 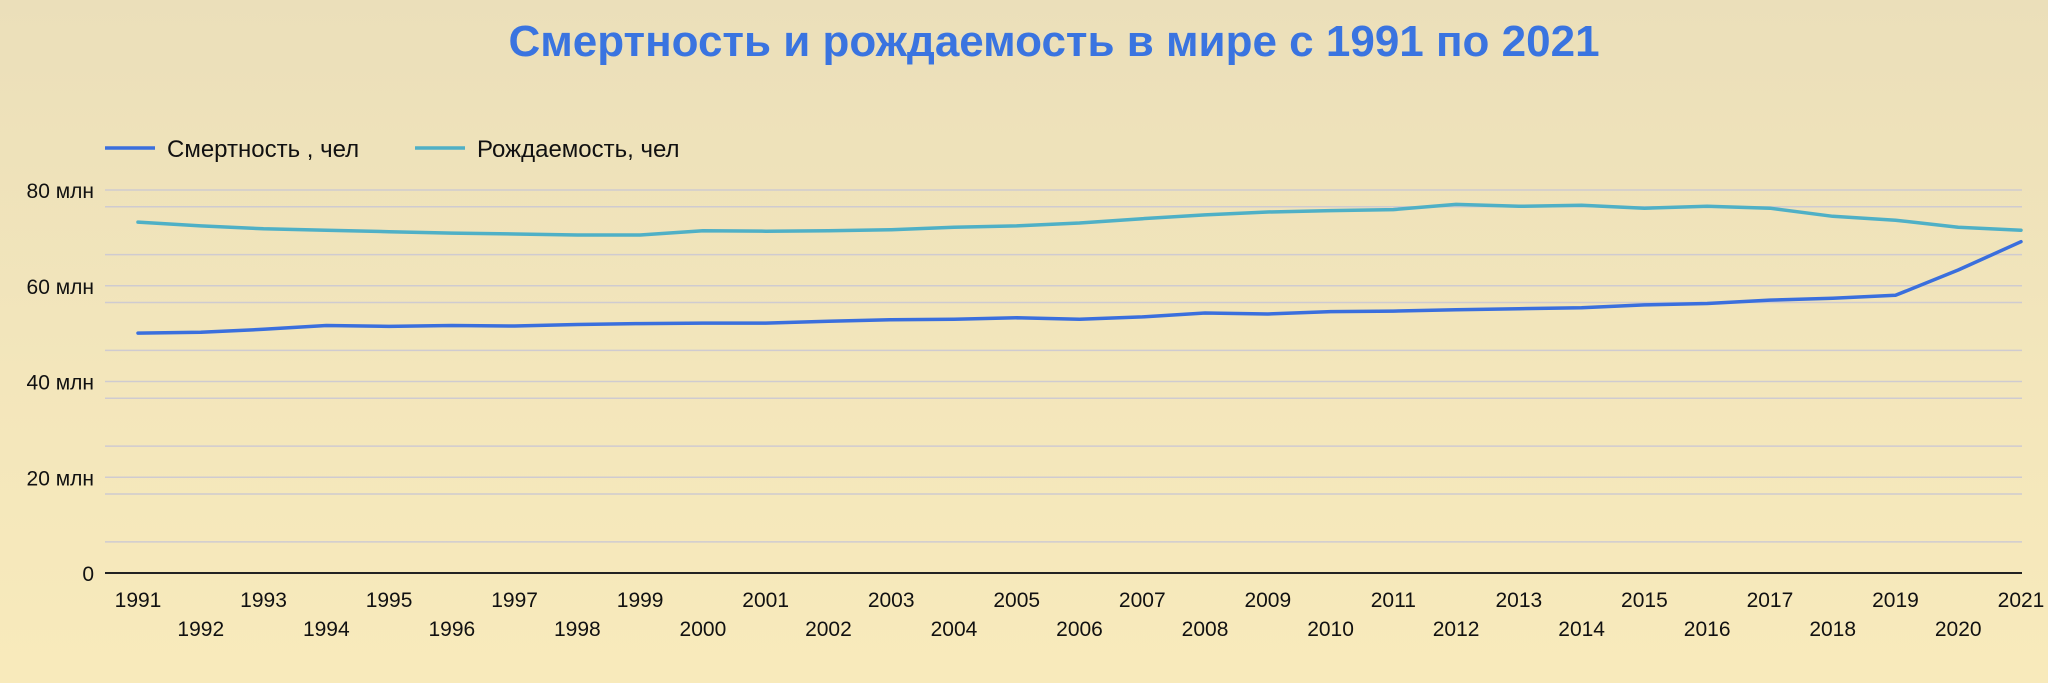 What do you see at coordinates (1456, 629) in the screenshot?
I see `x-tick-label: 2012` at bounding box center [1456, 629].